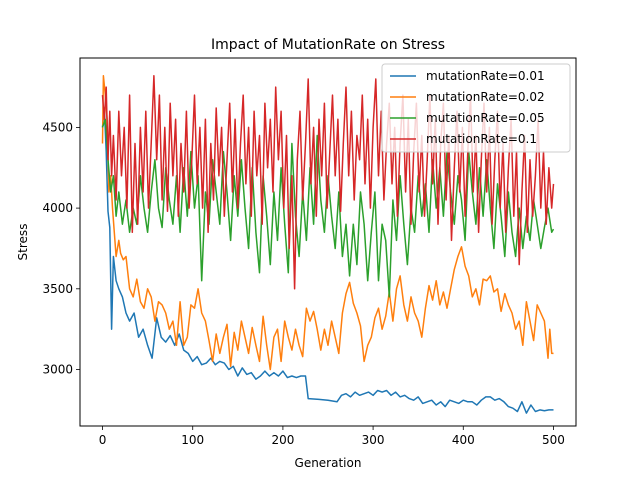 This screenshot has height=480, width=640. What do you see at coordinates (332, 436) in the screenshot?
I see `x-axis: 0 100 200 300 400 500` at bounding box center [332, 436].